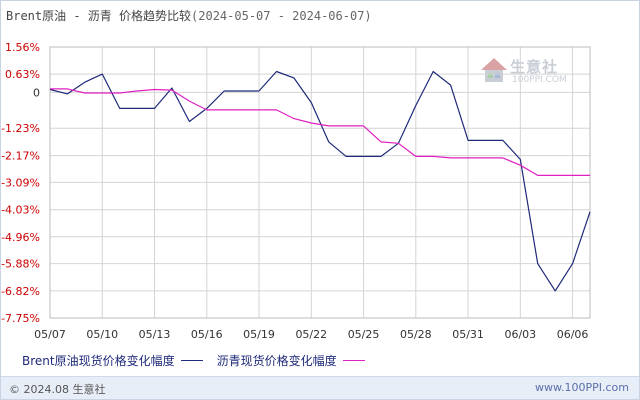 The height and width of the screenshot is (400, 640). What do you see at coordinates (20, 210) in the screenshot?
I see `y-tick-label: -4.03%` at bounding box center [20, 210].